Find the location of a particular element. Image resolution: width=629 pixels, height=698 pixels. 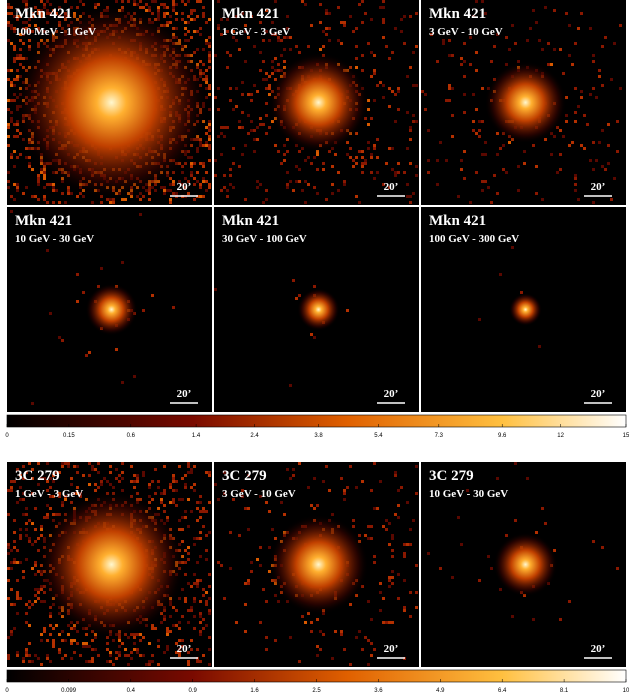

energy-band: 10 GeV - 30 GeV is located at coordinates (468, 494).